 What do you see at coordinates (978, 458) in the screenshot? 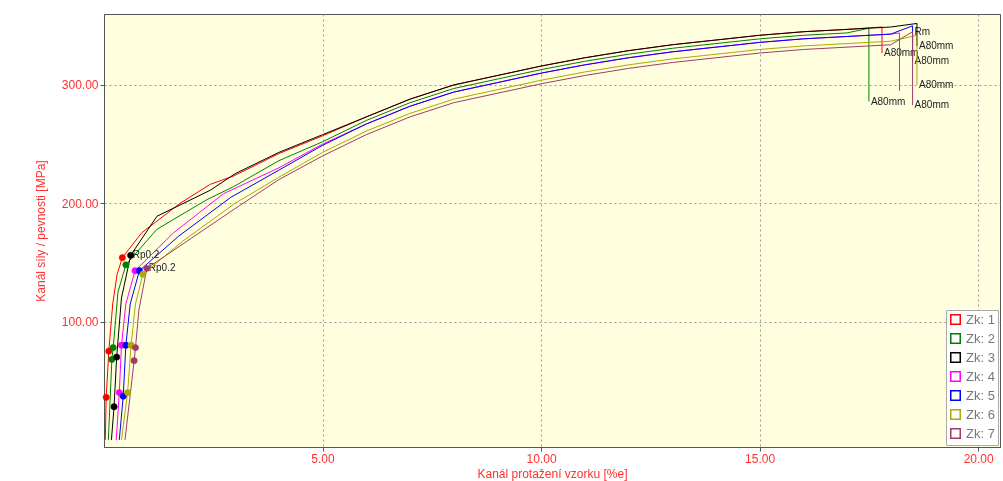
I see `x-tick-label: 20.00` at bounding box center [978, 458].